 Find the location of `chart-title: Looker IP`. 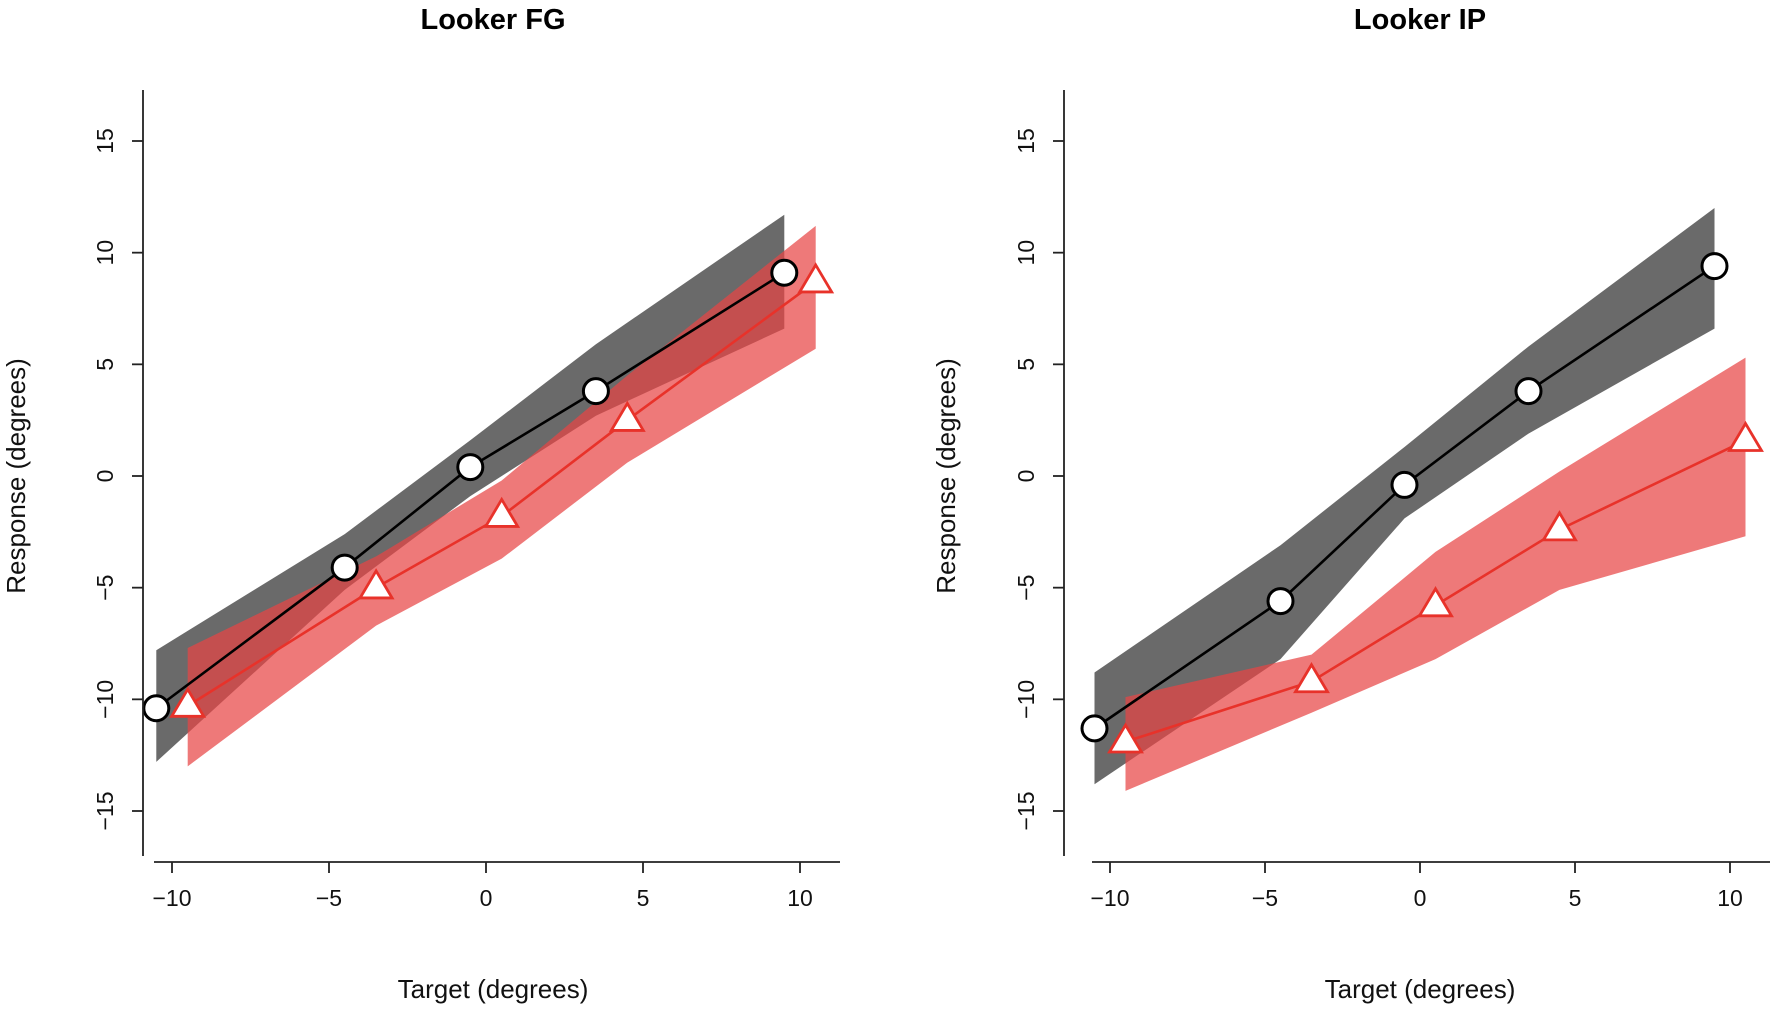

chart-title: Looker IP is located at coordinates (1420, 20).